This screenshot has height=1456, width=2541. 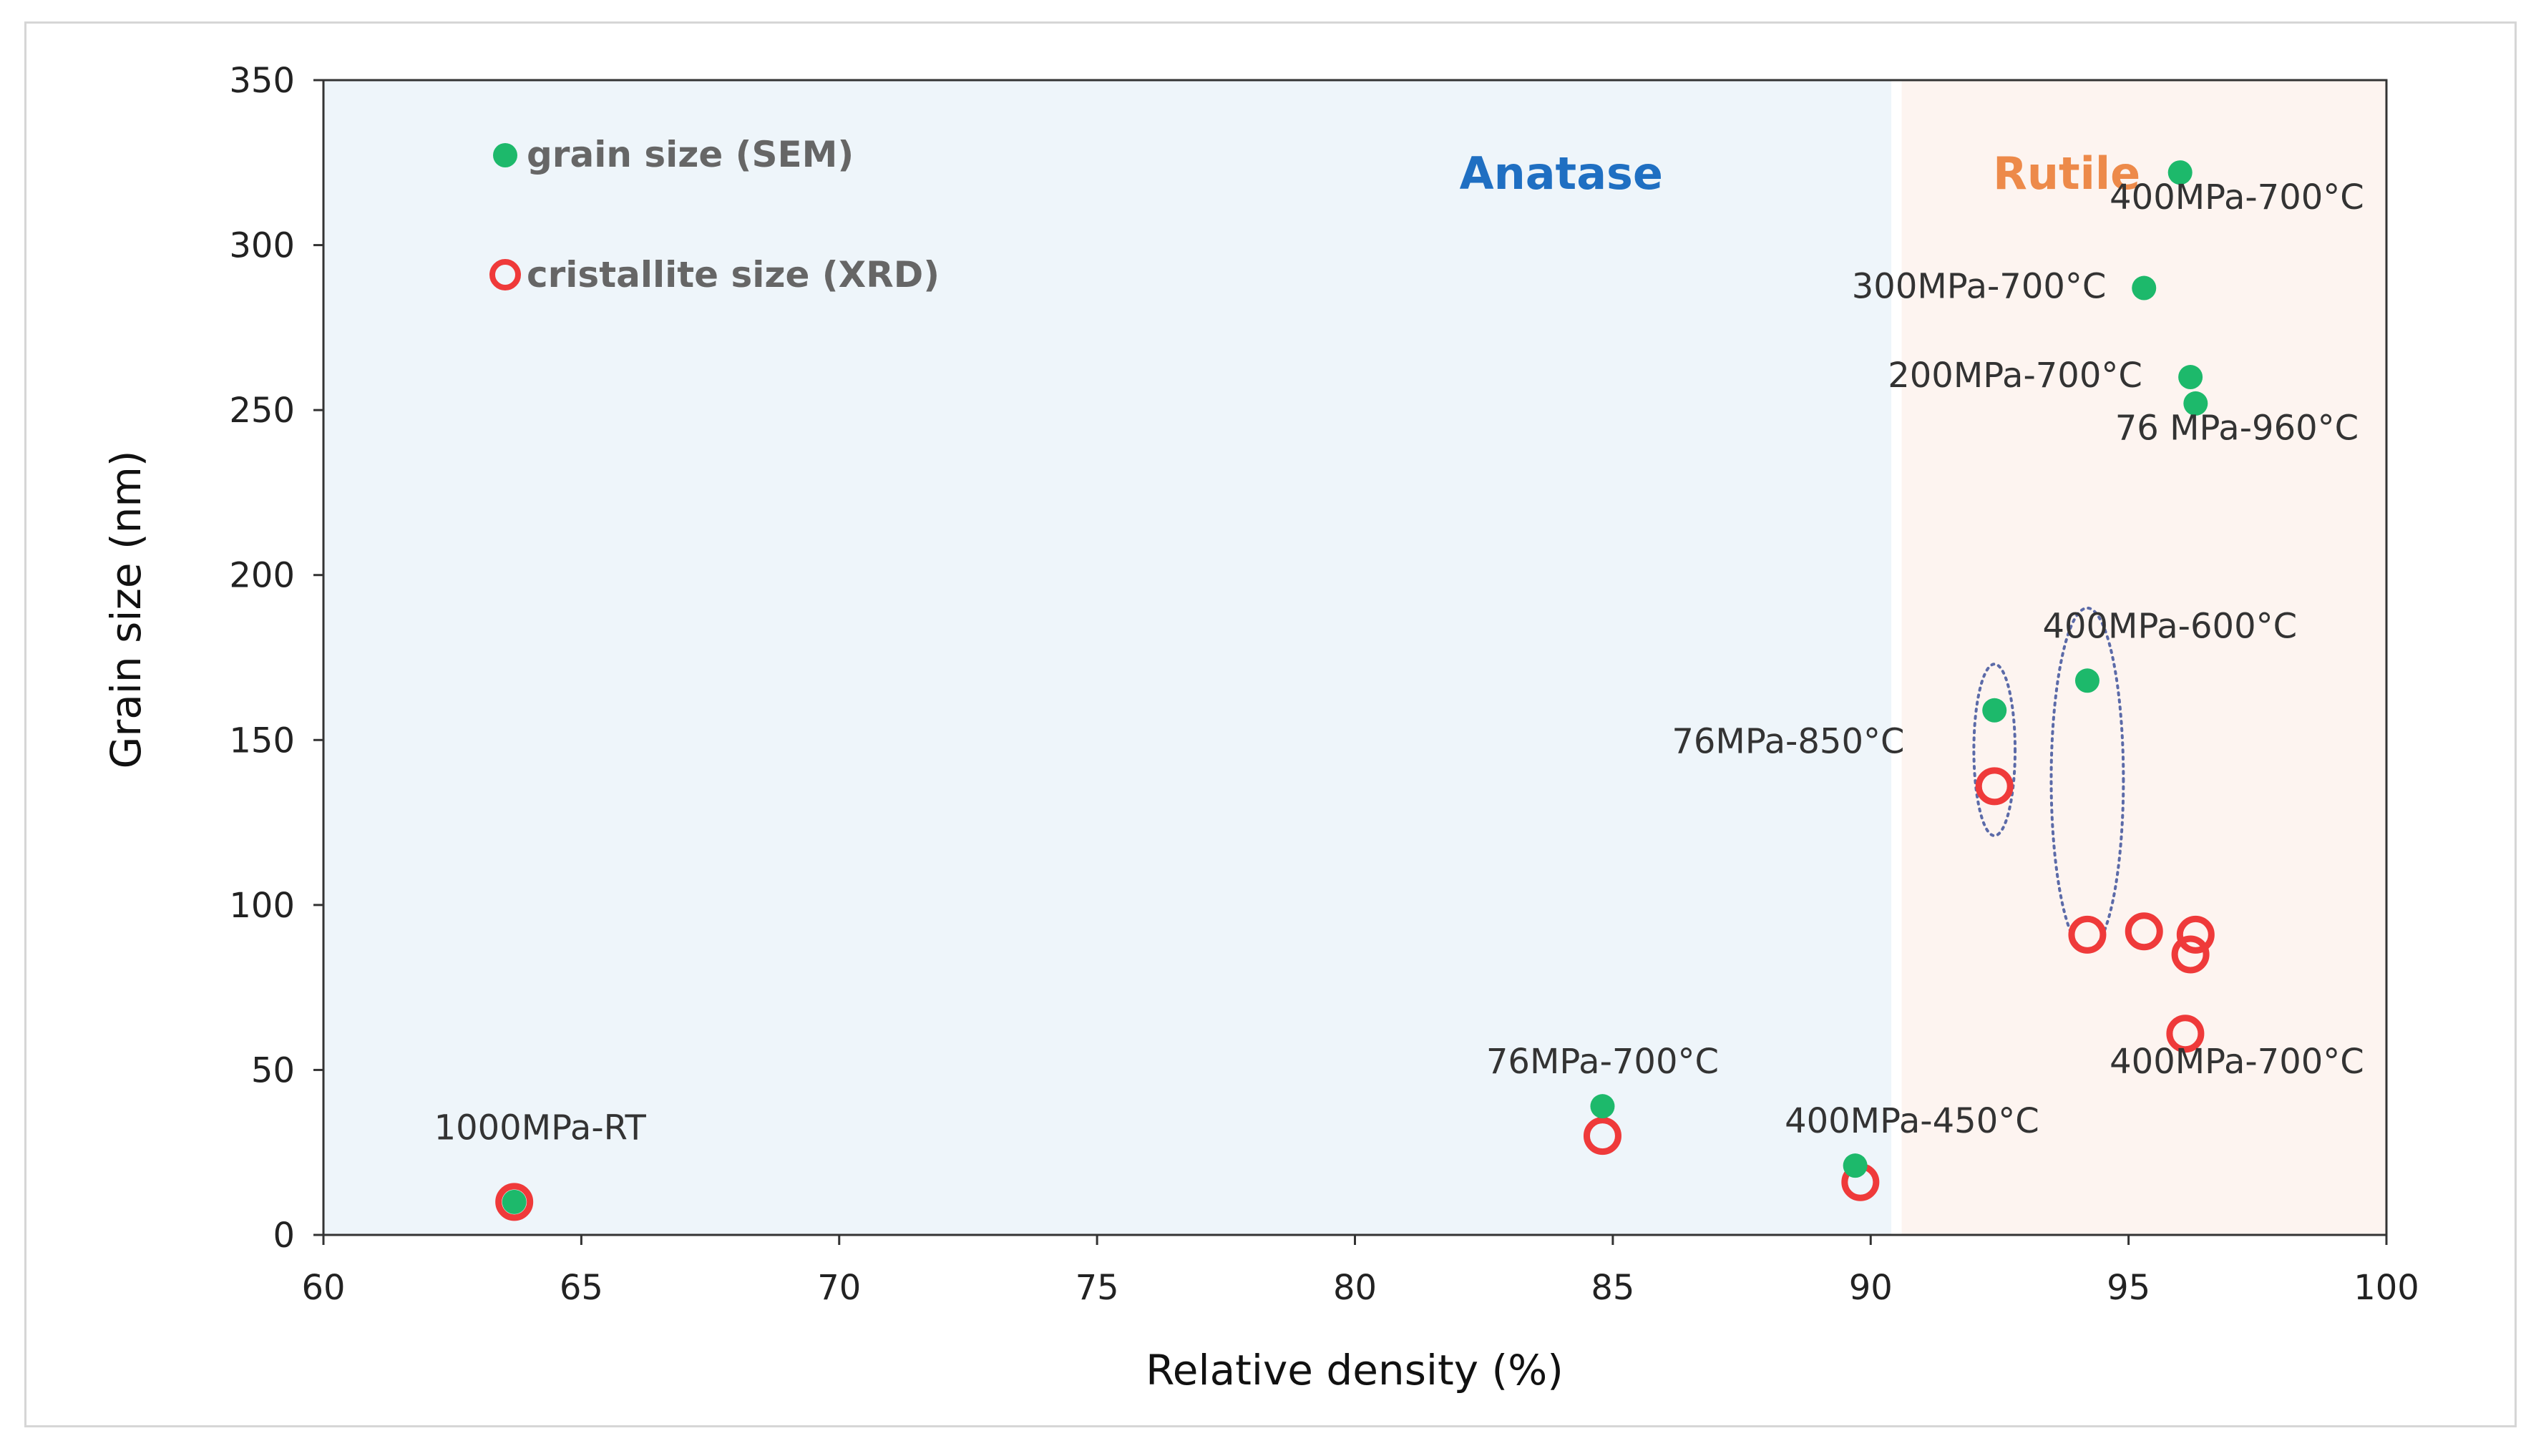 I want to click on x-tick-label: 95, so click(x=2128, y=1288).